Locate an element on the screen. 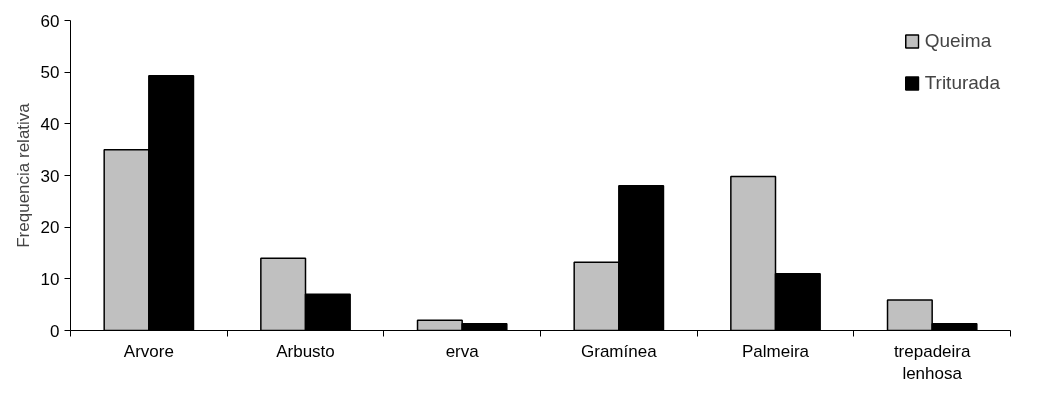 This screenshot has height=405, width=1058. x-tick-label: erva is located at coordinates (462, 351).